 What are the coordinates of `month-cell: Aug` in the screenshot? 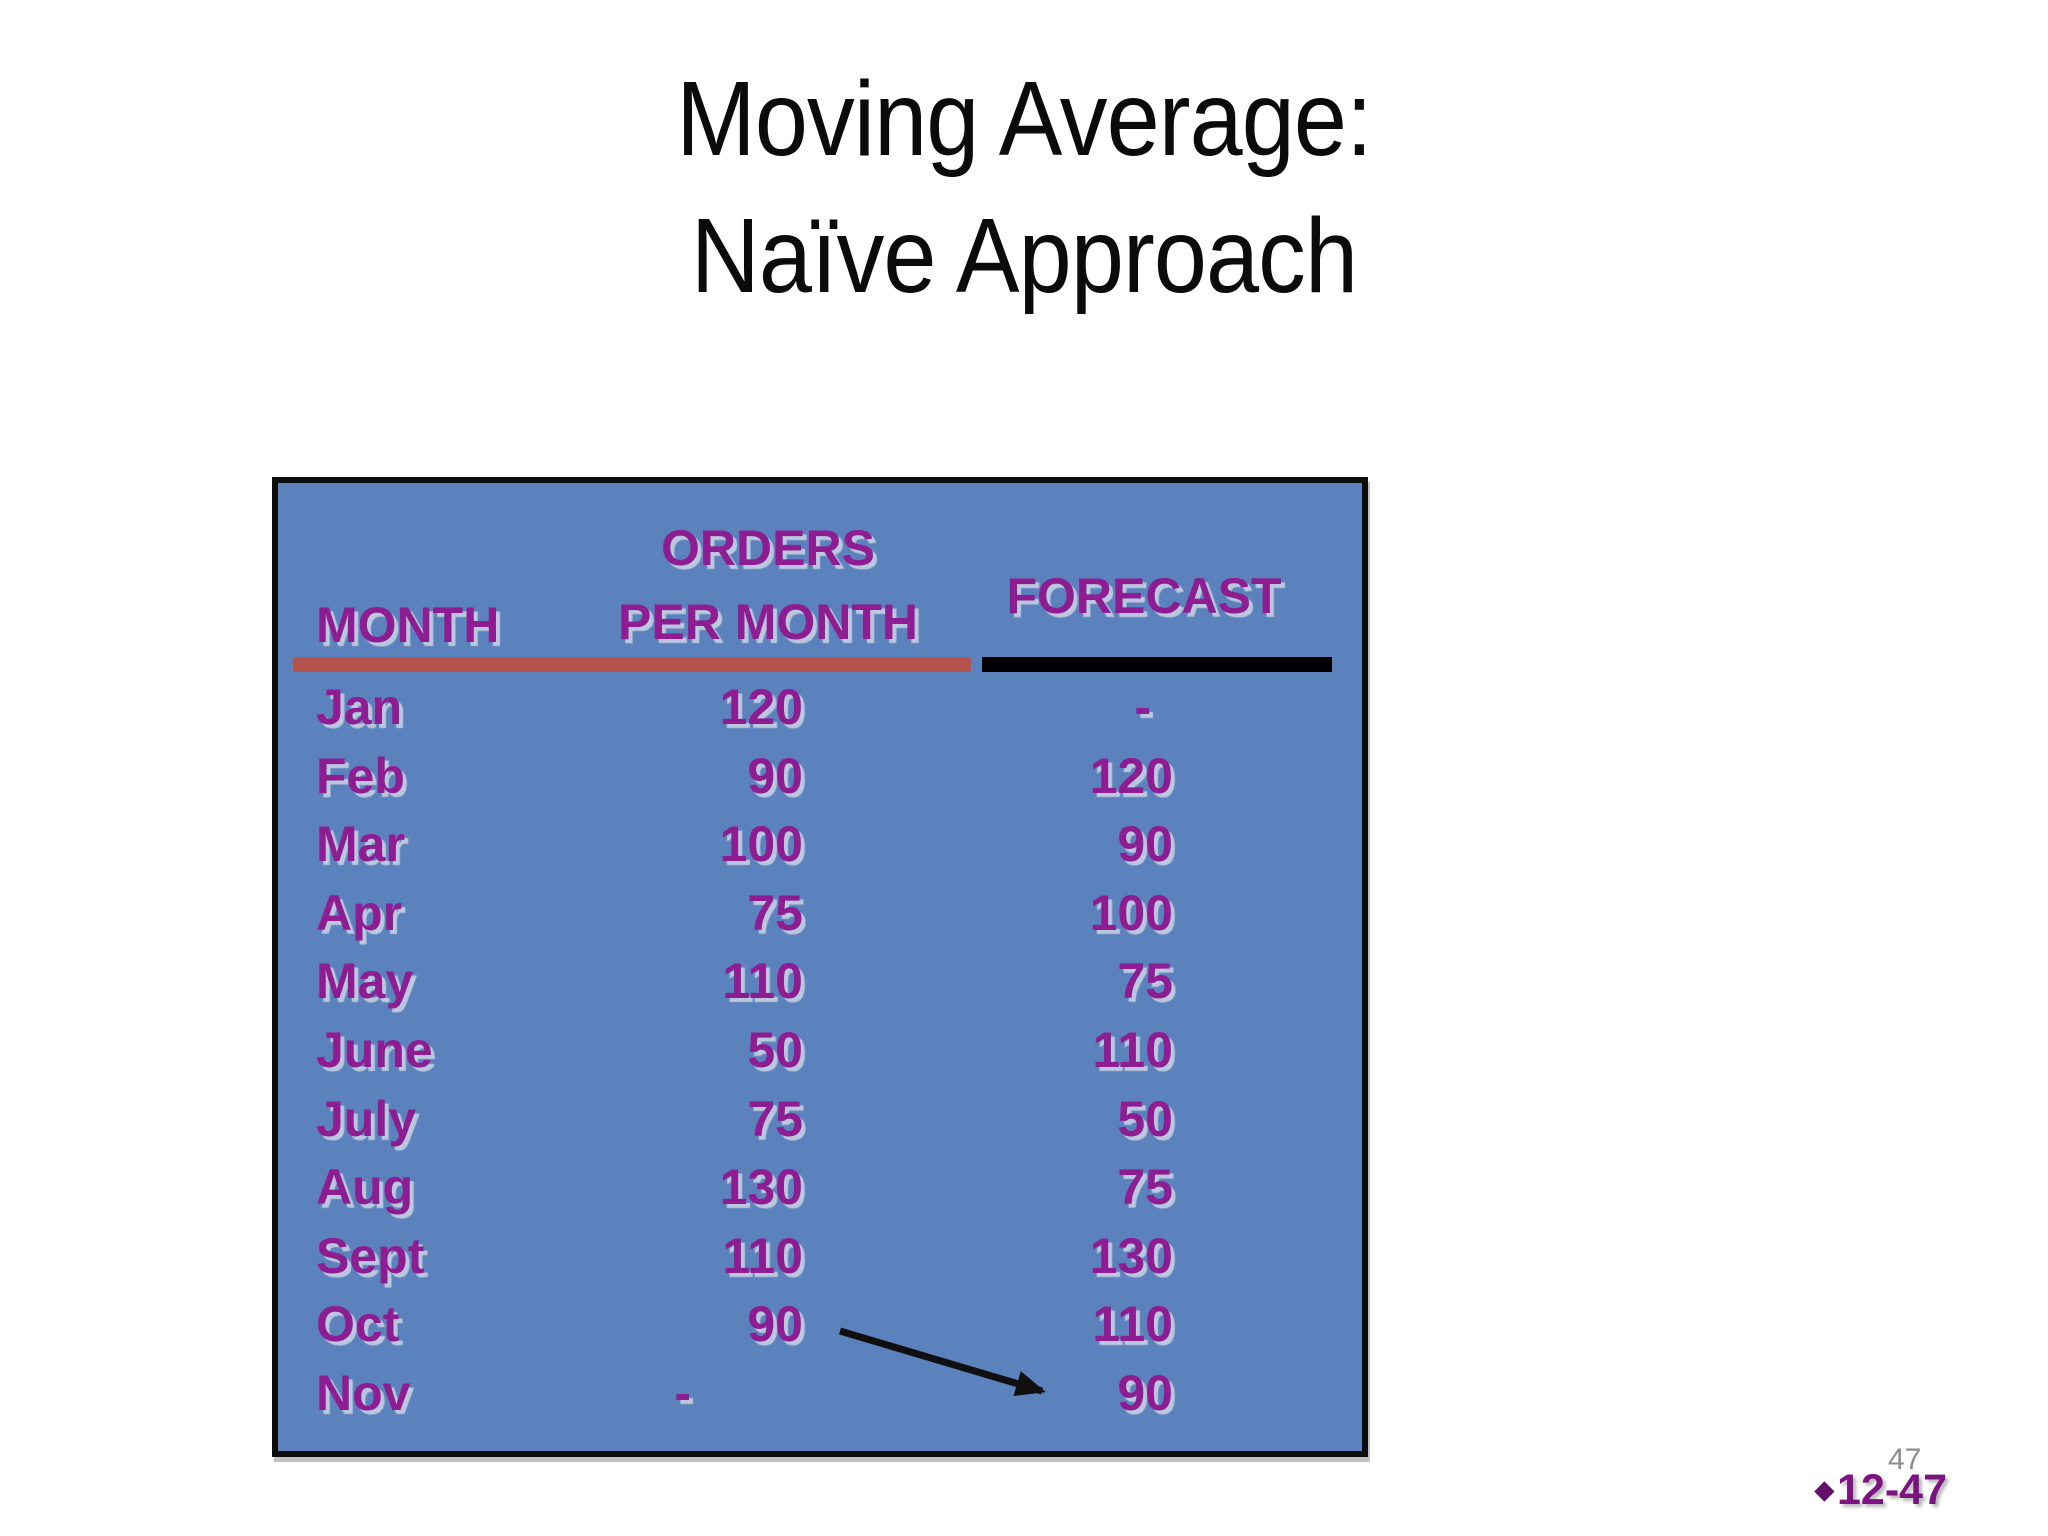 It's located at (365, 1187).